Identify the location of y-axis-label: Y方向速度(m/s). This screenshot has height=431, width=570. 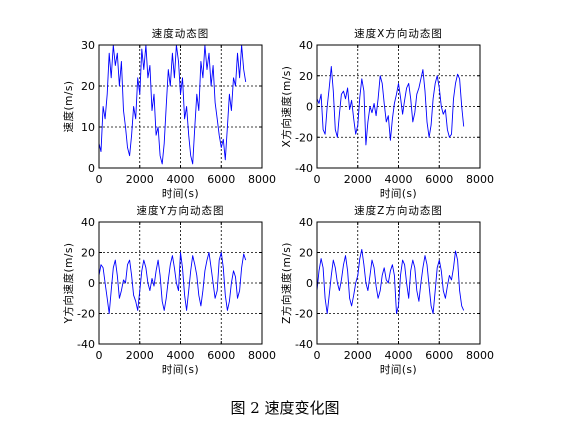
(68, 284).